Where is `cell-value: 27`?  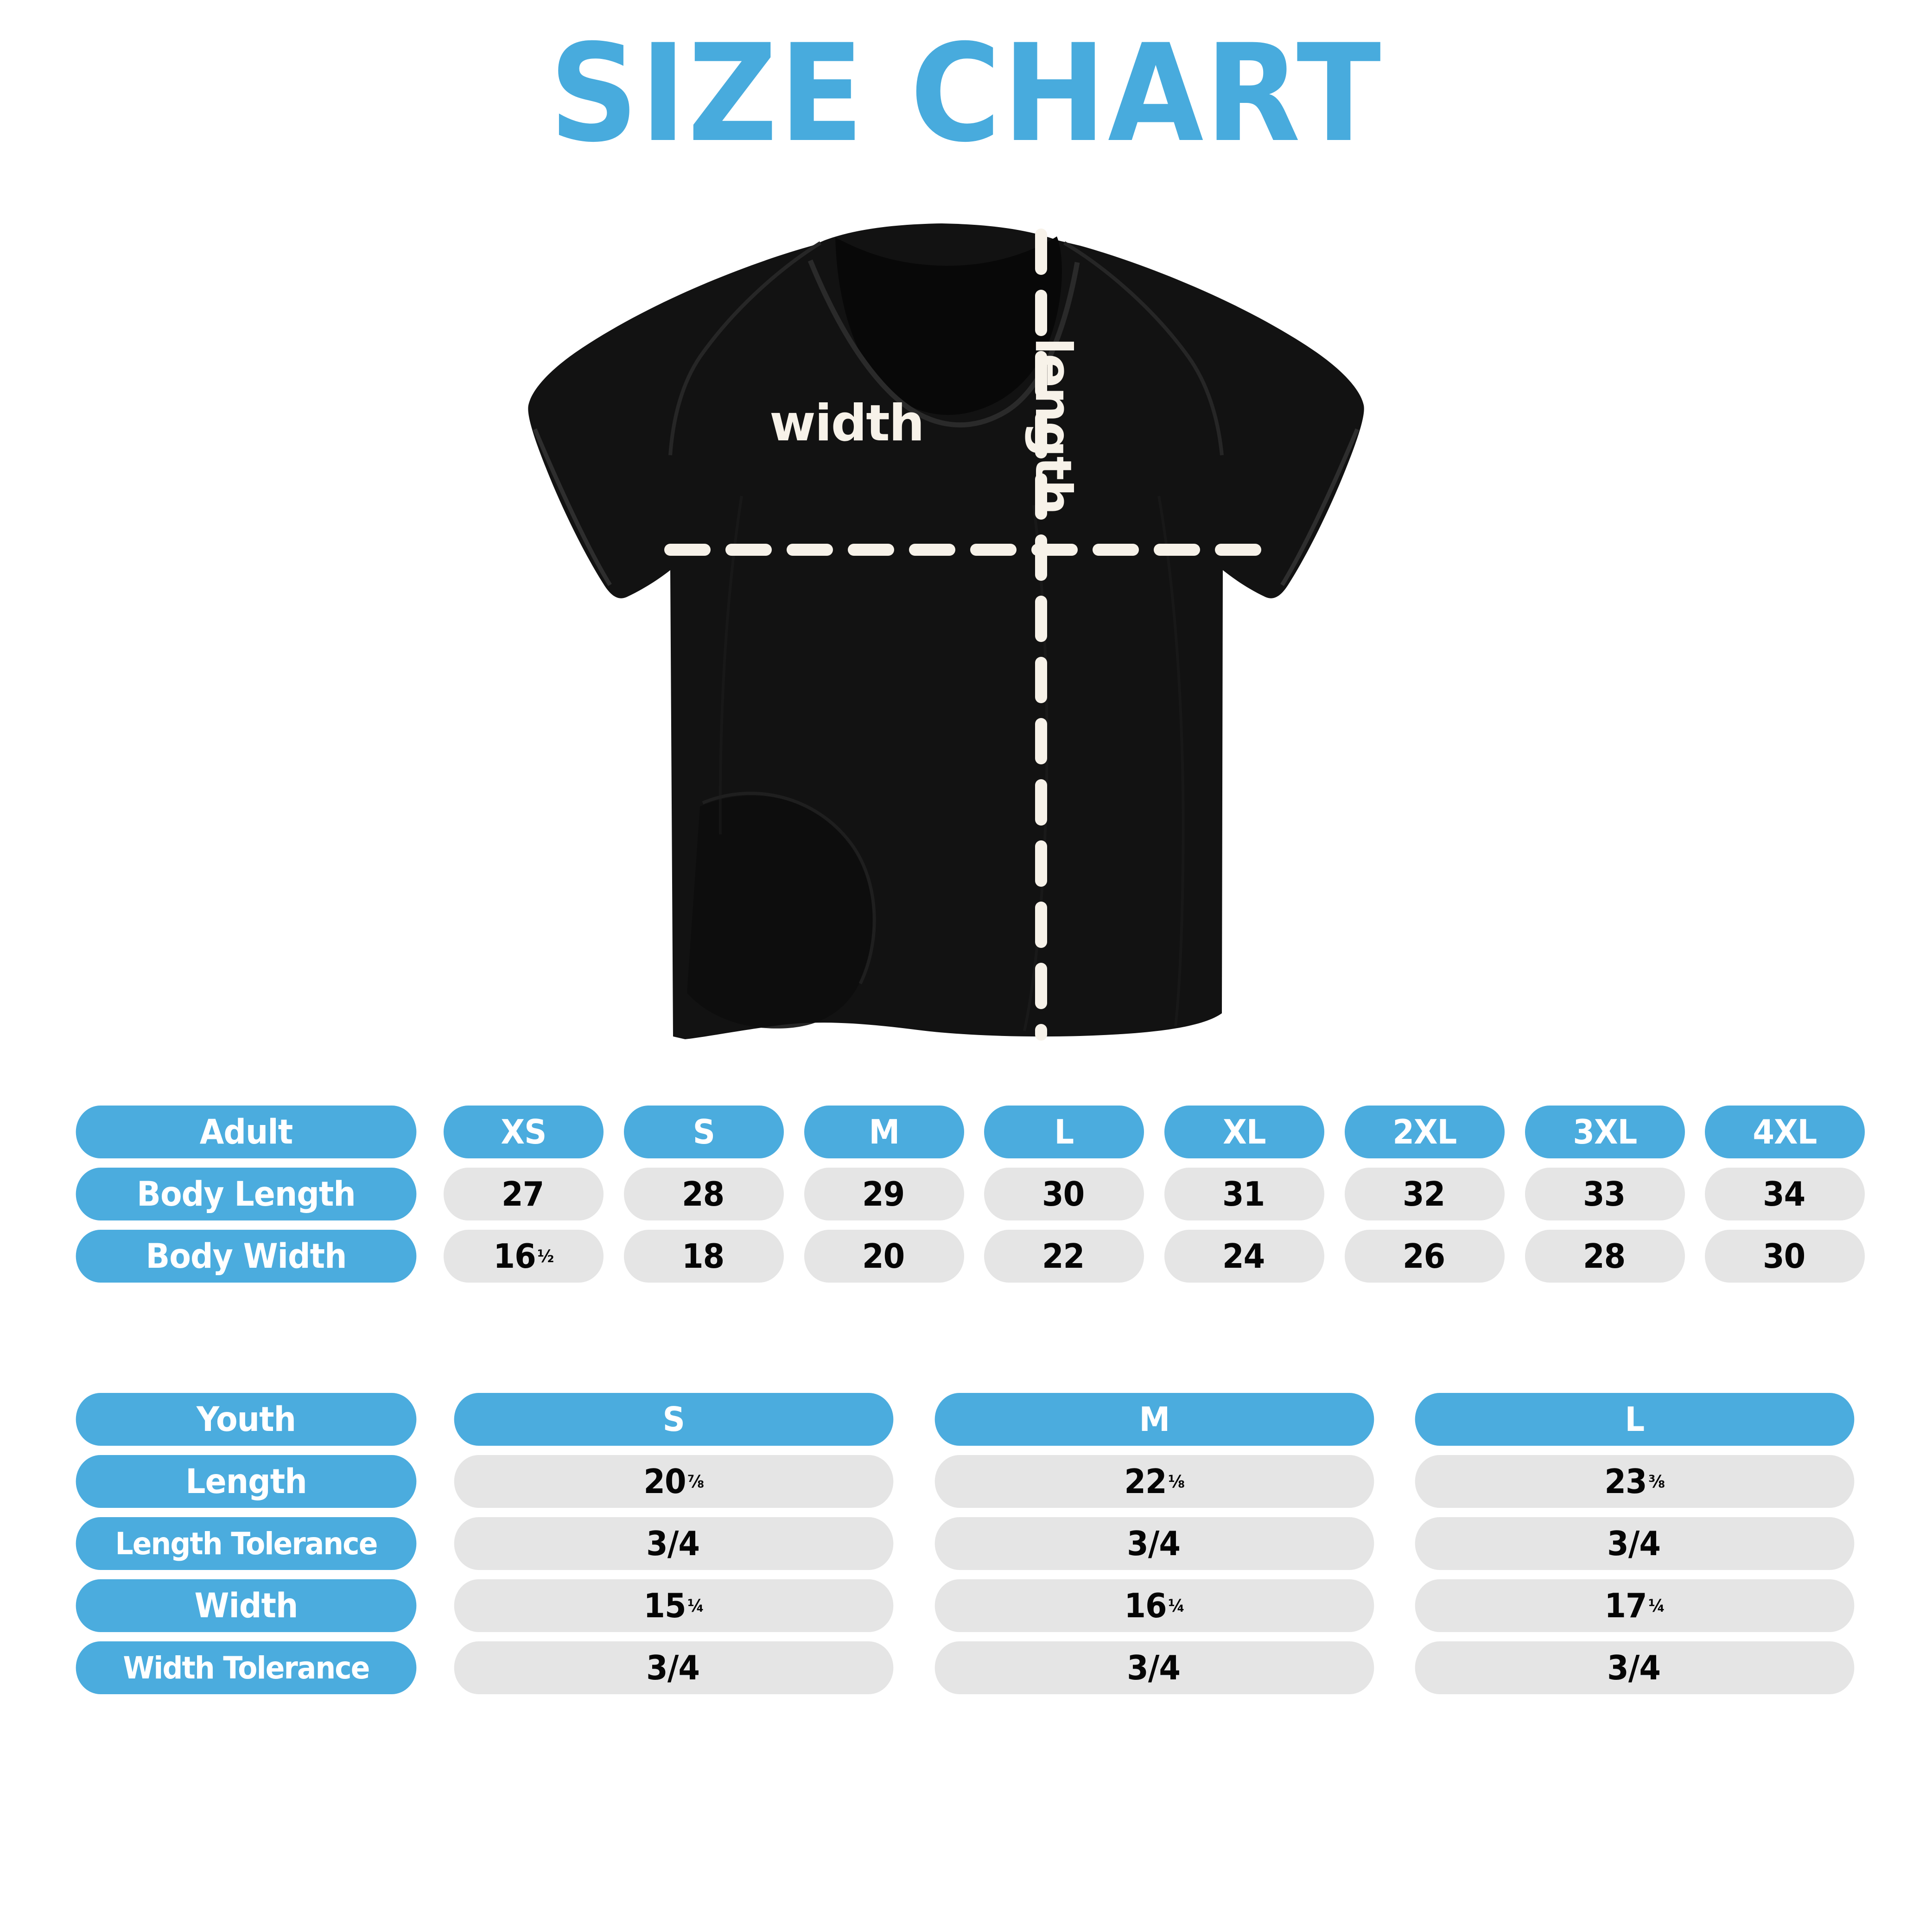
cell-value: 27 is located at coordinates (522, 1194).